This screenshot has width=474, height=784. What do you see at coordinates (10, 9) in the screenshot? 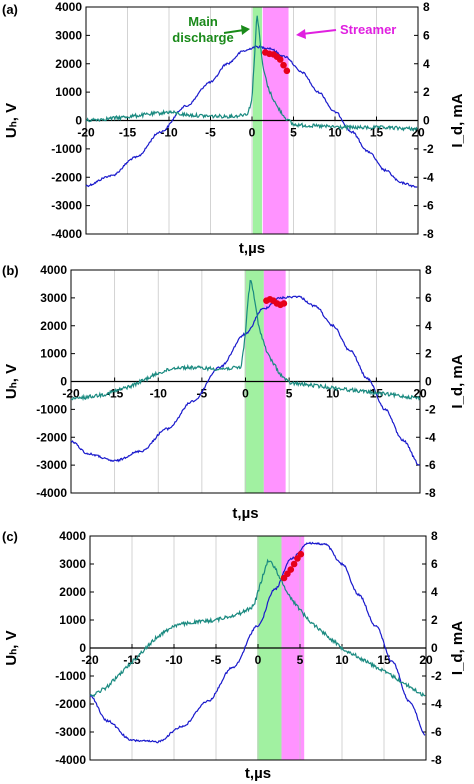
I see `panel-label: (a)` at bounding box center [10, 9].